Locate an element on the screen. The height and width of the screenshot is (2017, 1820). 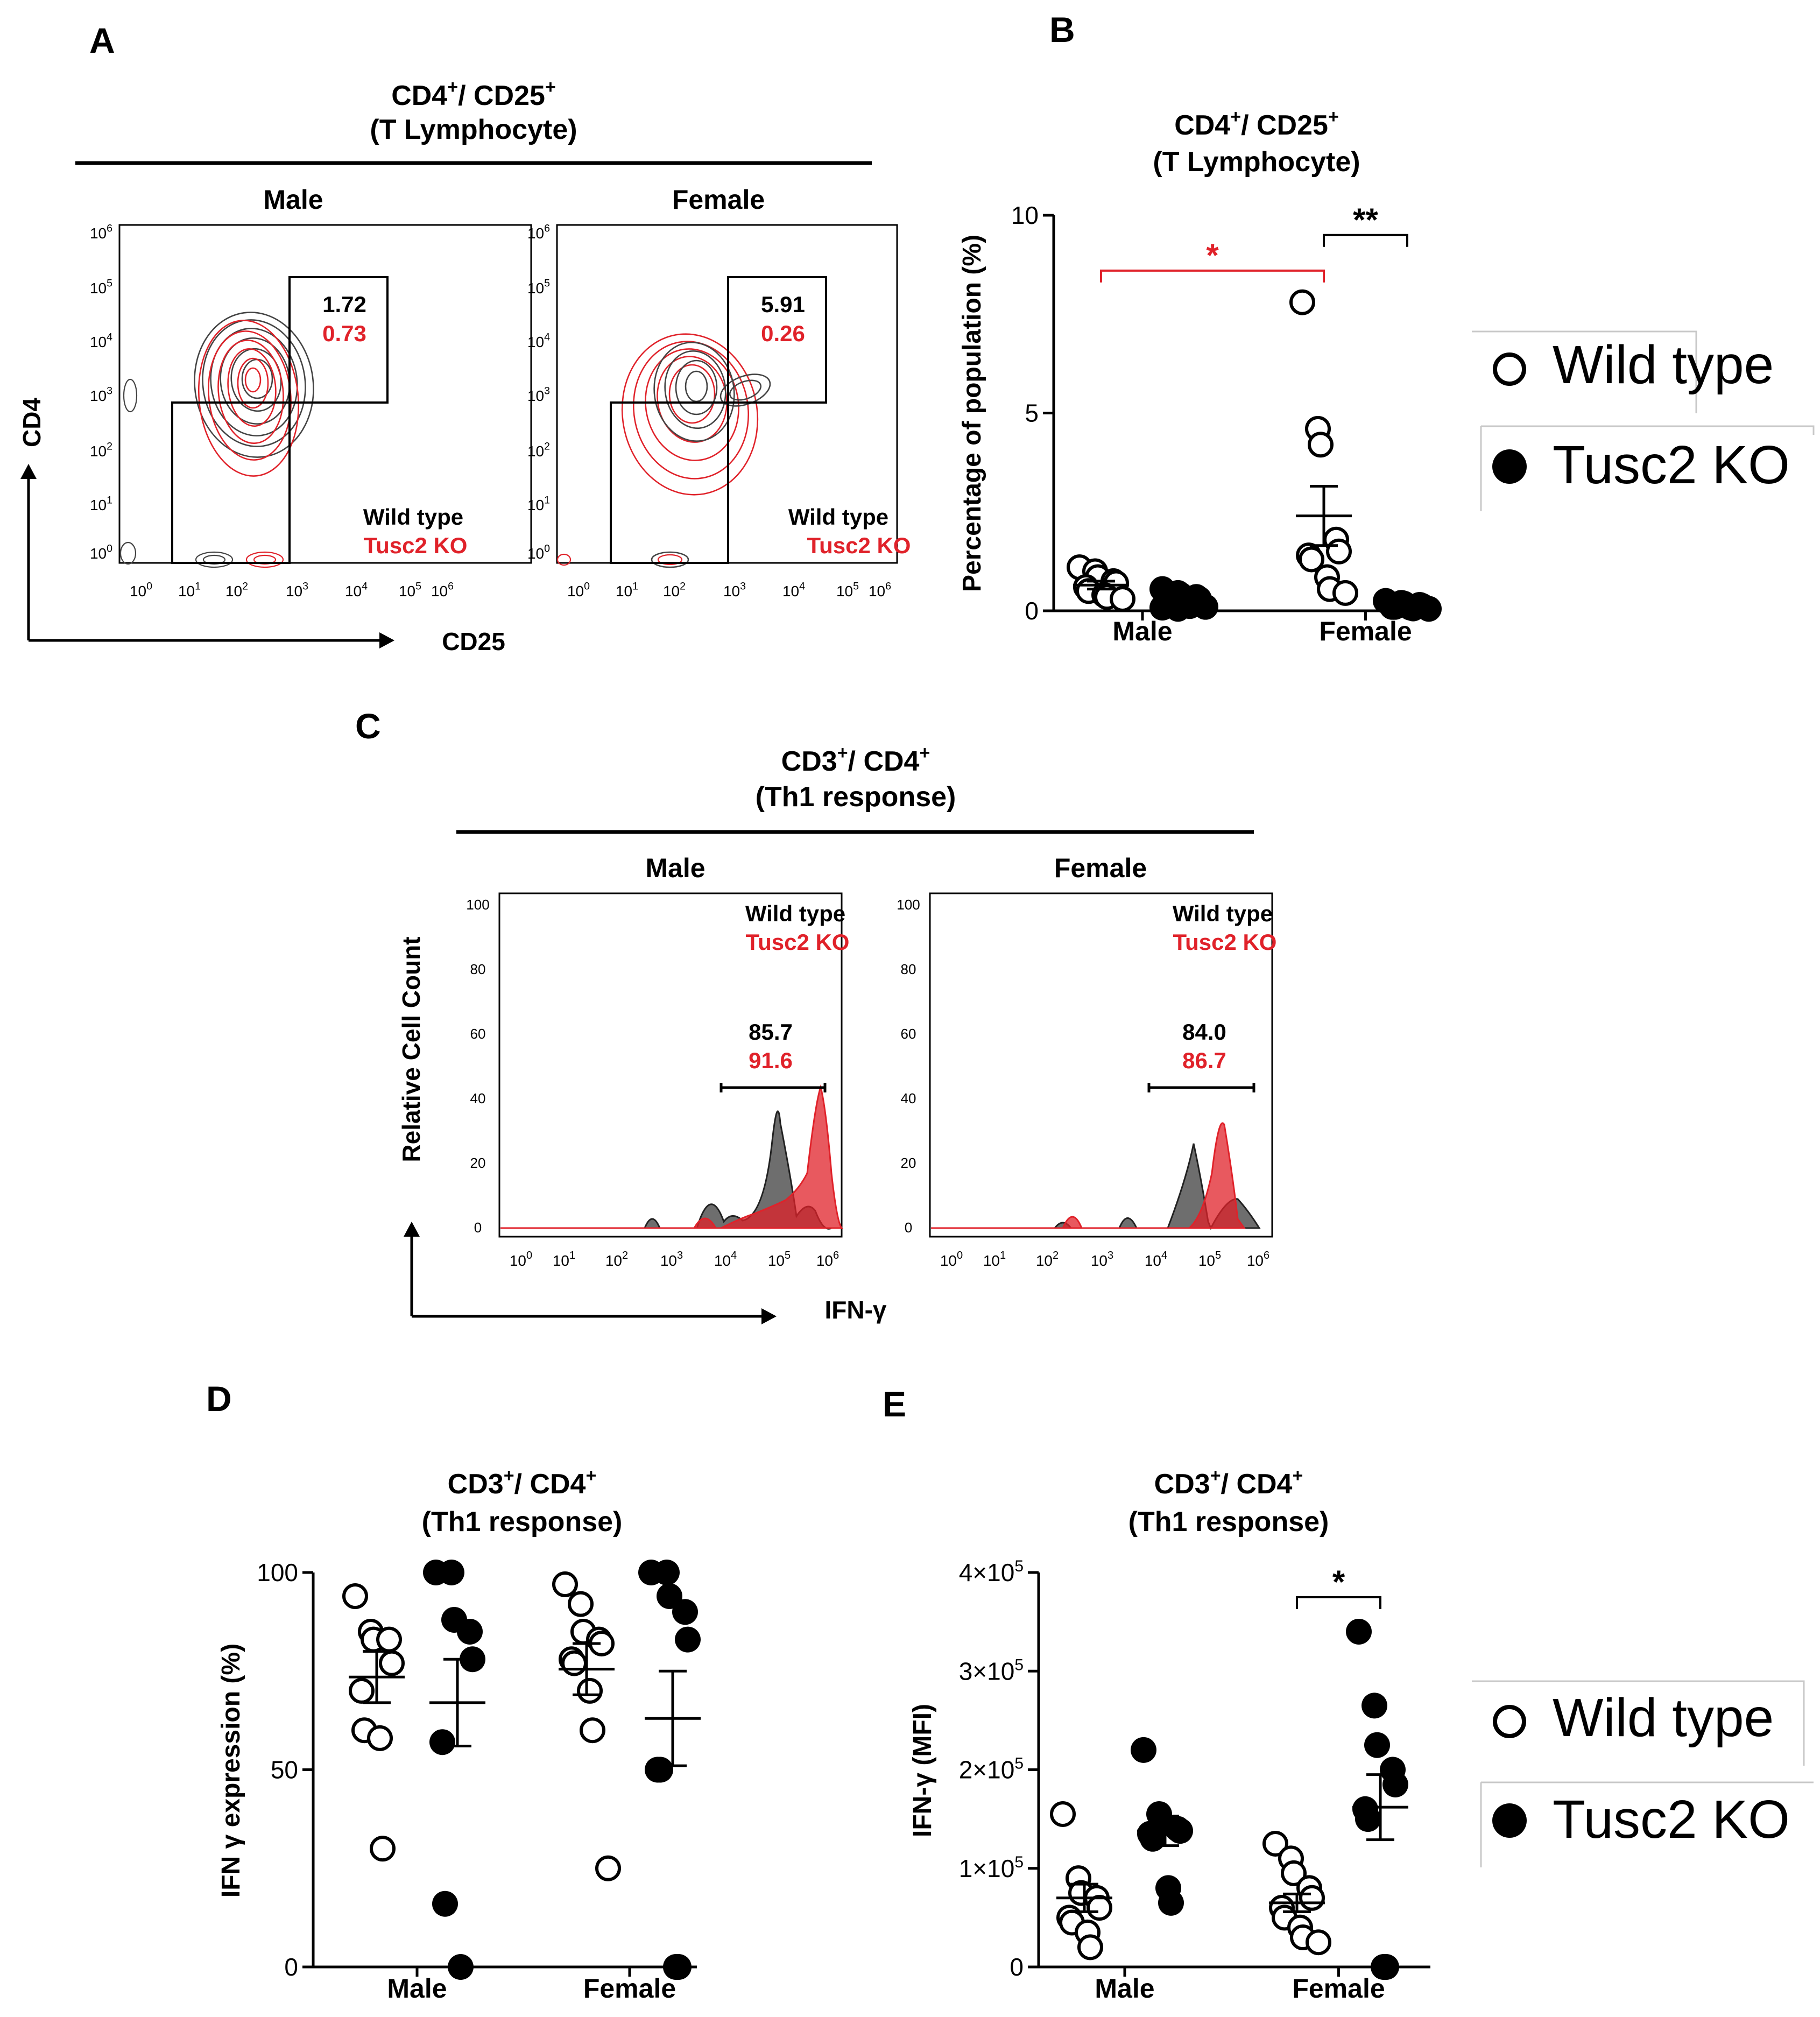
chart-b-x-tick-label: Female is located at coordinates (1365, 631).